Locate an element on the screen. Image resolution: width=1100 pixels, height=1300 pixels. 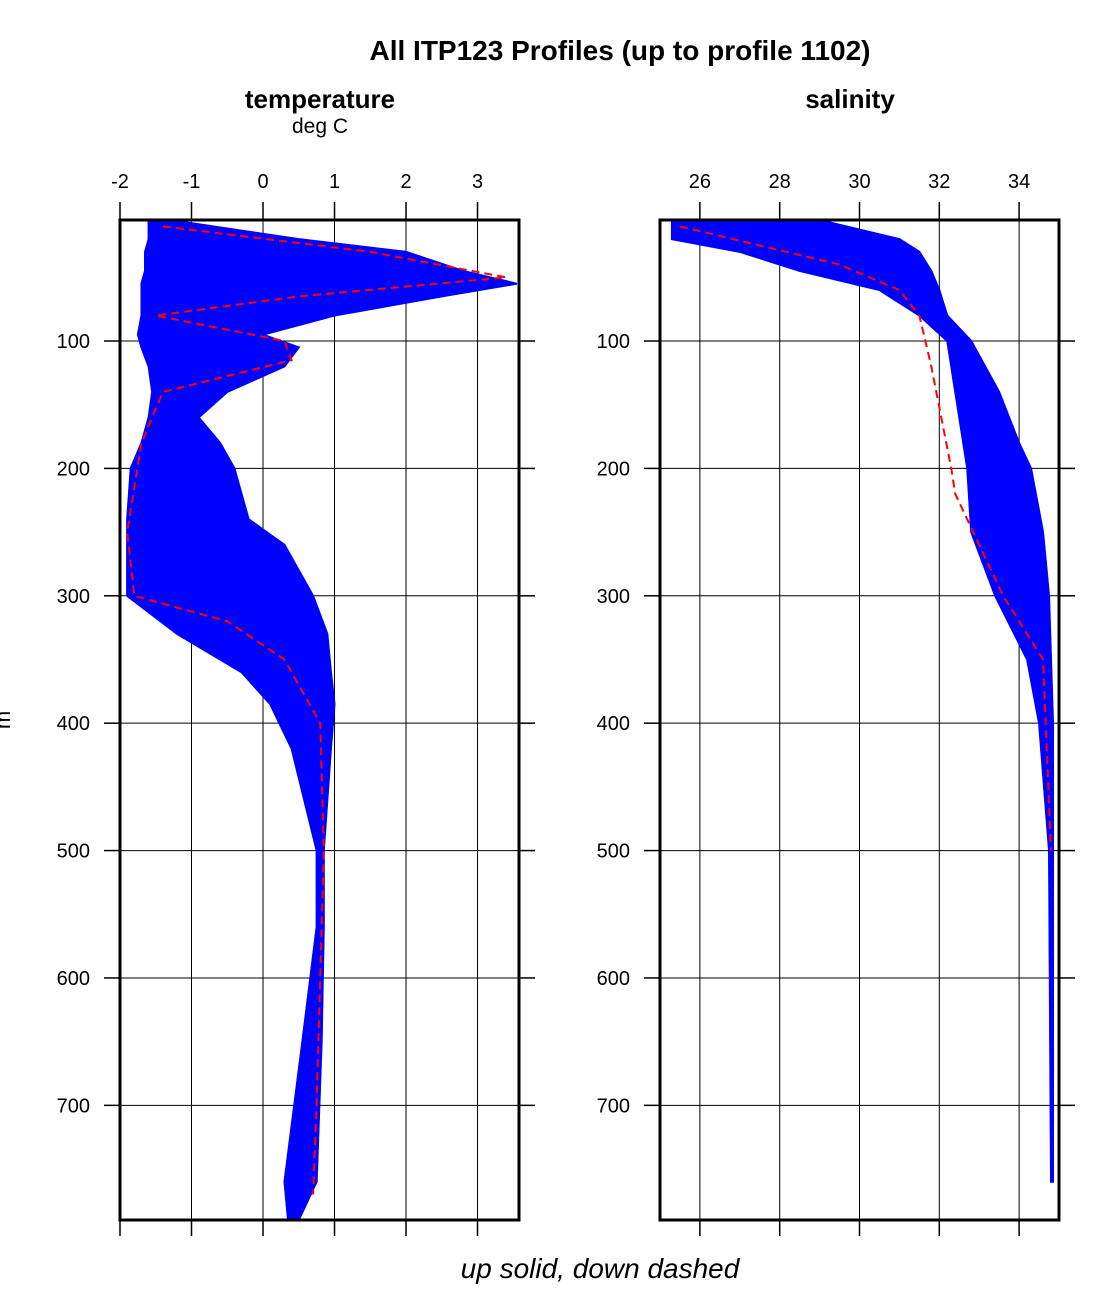
x-tick-label: 1 is located at coordinates (334, 182).